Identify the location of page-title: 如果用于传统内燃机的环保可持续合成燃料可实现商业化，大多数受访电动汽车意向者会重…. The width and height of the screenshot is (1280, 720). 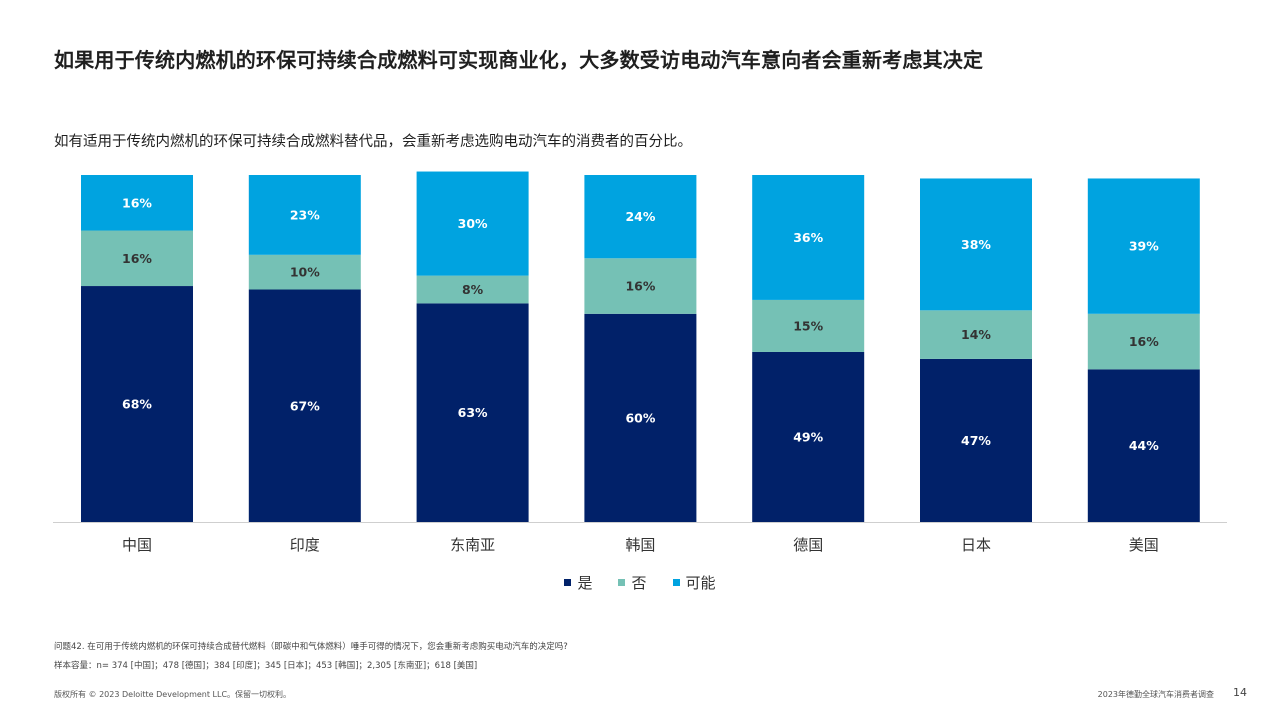
(519, 60).